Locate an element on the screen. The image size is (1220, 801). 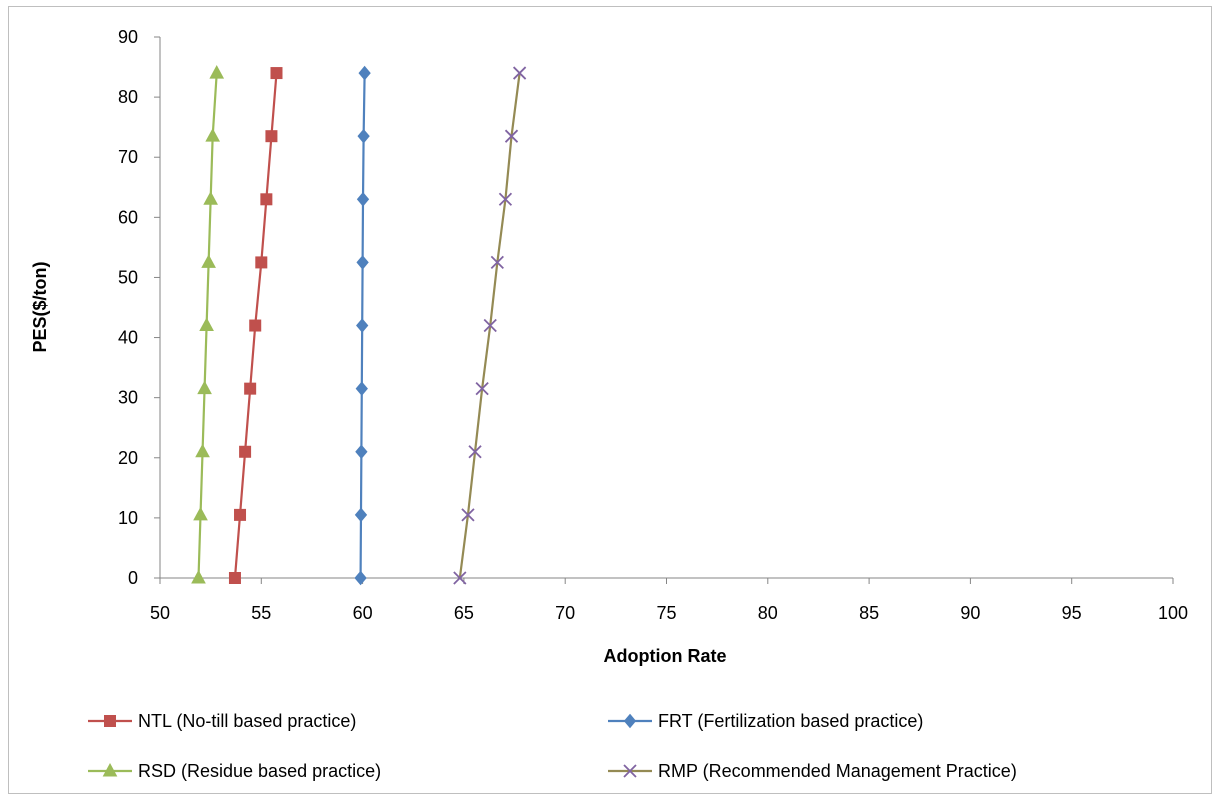
series-ntl is located at coordinates (255, 325).